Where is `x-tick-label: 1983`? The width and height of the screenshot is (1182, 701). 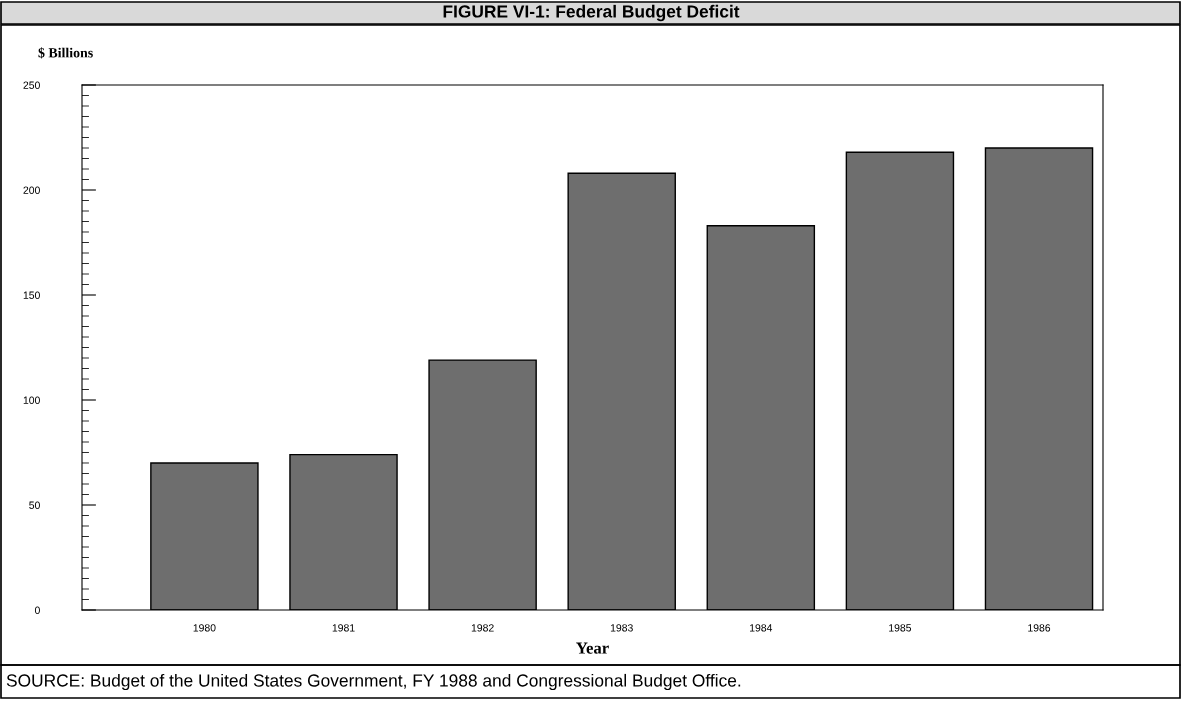
x-tick-label: 1983 is located at coordinates (621, 628).